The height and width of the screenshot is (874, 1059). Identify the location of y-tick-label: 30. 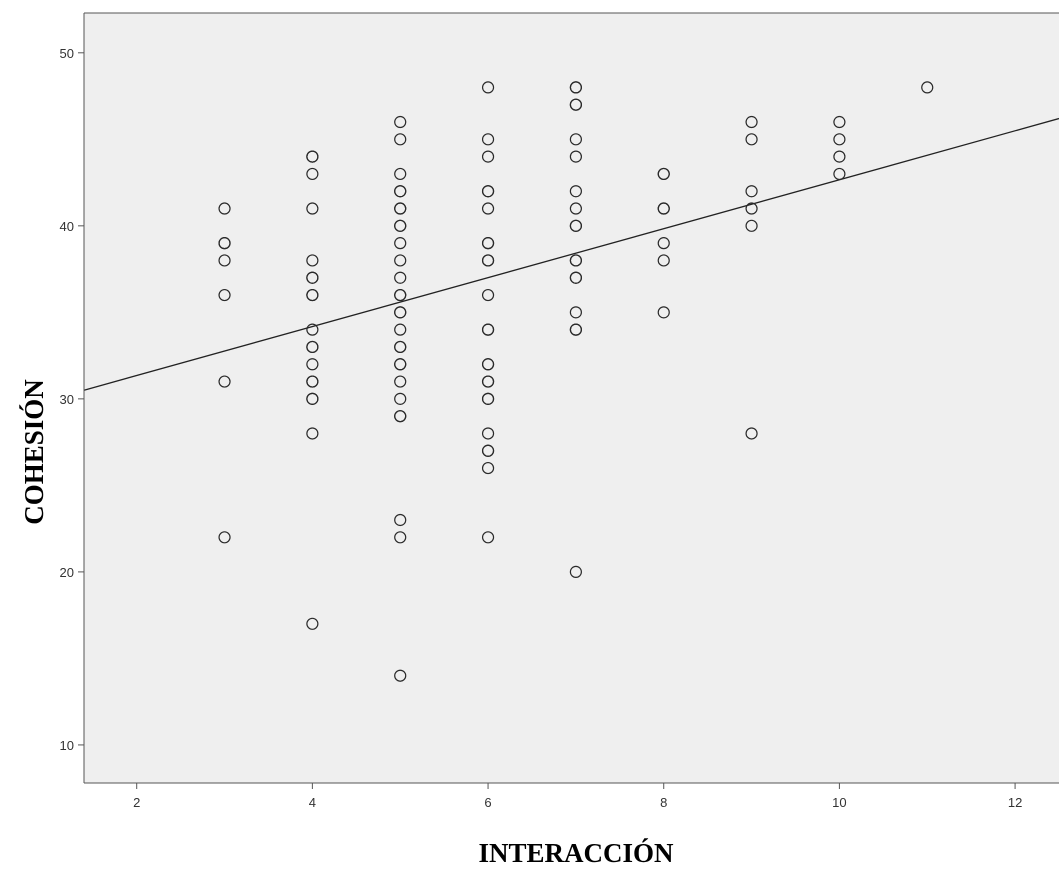
(67, 399).